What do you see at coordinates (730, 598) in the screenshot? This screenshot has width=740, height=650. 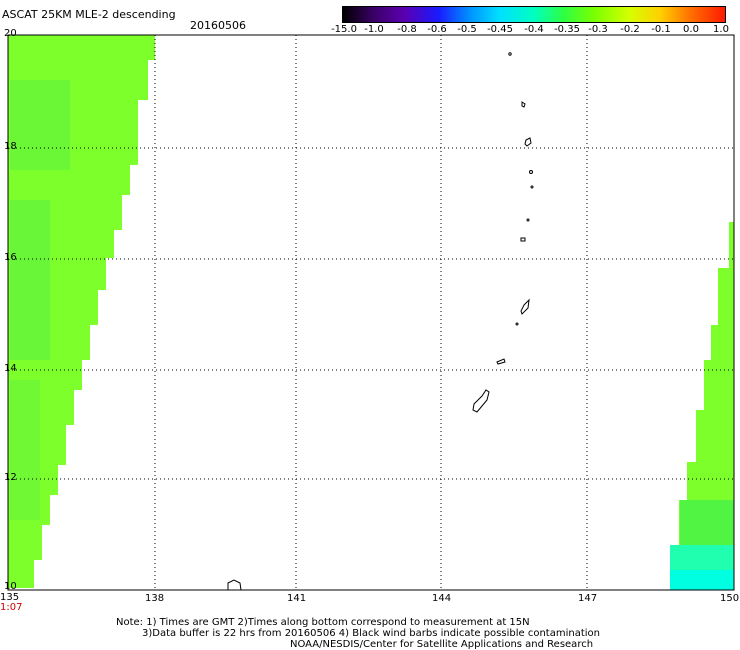 I see `lon-label-150: 150` at bounding box center [730, 598].